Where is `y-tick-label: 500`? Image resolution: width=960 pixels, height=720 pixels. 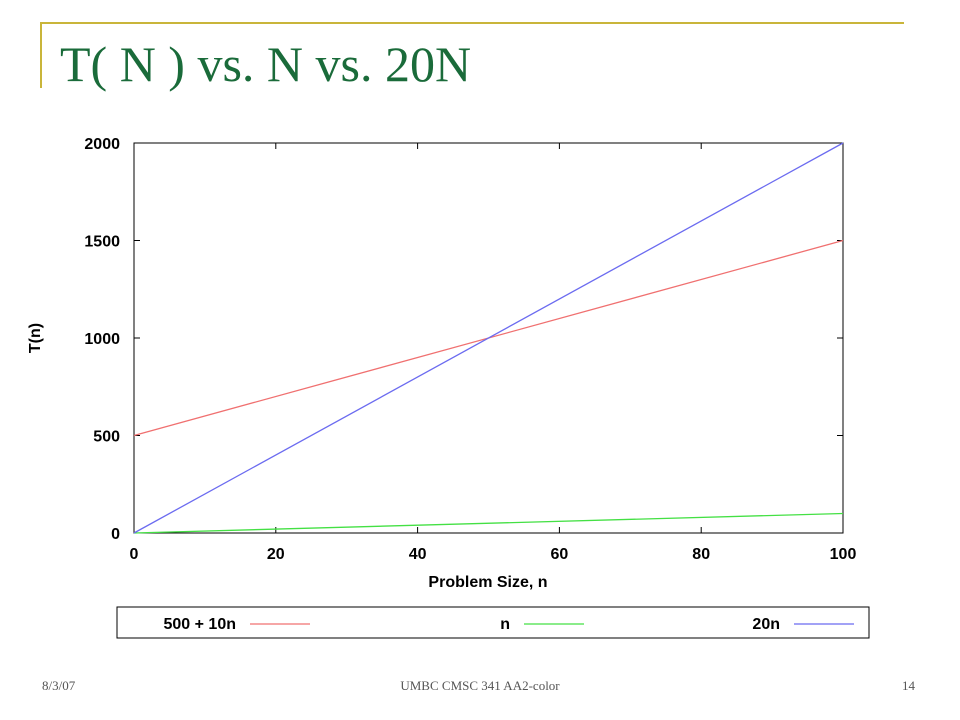
y-tick-label: 500 is located at coordinates (106, 437).